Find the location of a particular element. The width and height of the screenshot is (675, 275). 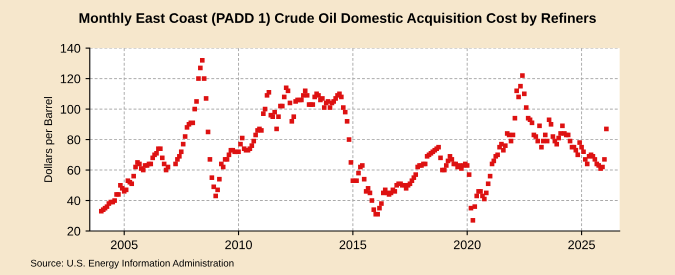

y-tick-label: 120 is located at coordinates (70, 79).